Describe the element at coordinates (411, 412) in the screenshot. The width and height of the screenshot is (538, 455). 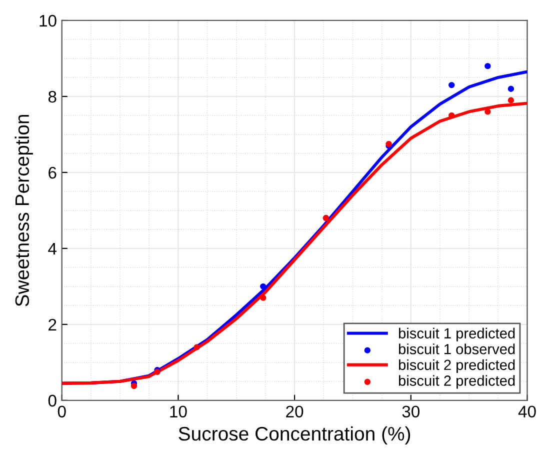
I see `x-tick-label: 30` at that location.